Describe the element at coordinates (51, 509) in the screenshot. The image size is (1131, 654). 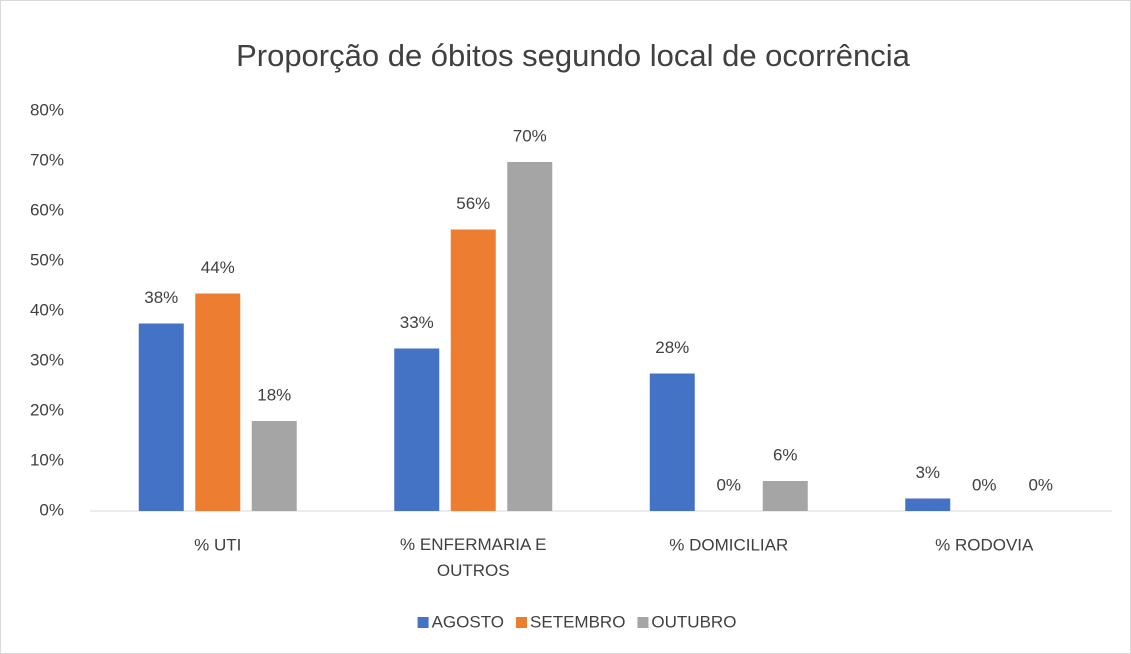
I see `y-tick-label: 0%` at that location.